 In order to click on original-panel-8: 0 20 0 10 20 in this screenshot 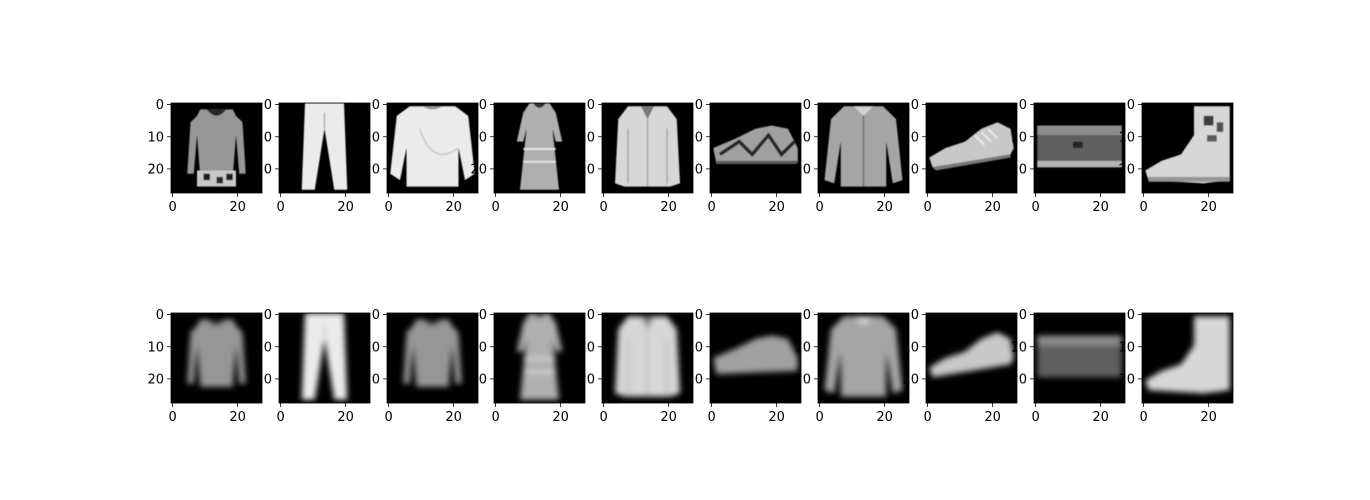, I will do `click(960, 156)`.